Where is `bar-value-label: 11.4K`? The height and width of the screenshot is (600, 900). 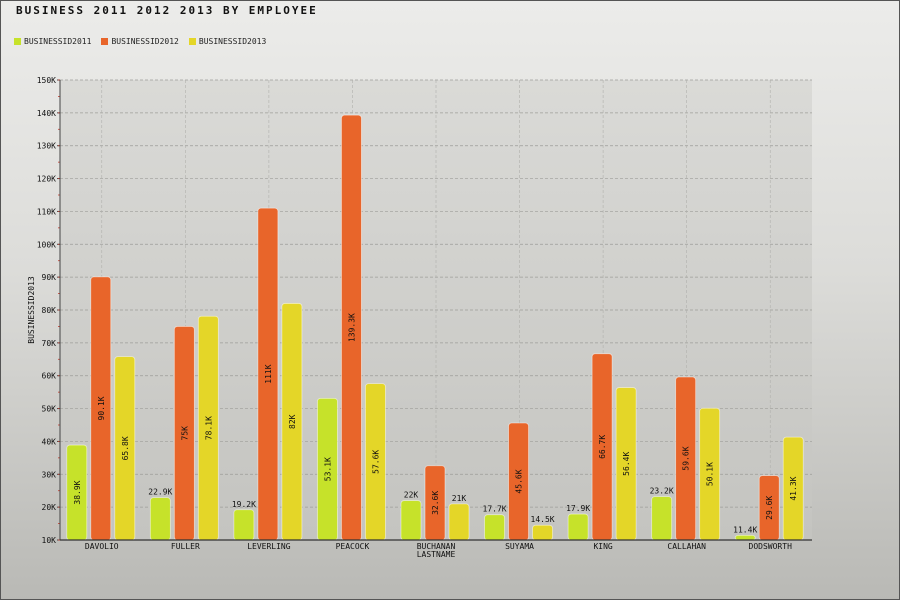 bar-value-label: 11.4K is located at coordinates (745, 529).